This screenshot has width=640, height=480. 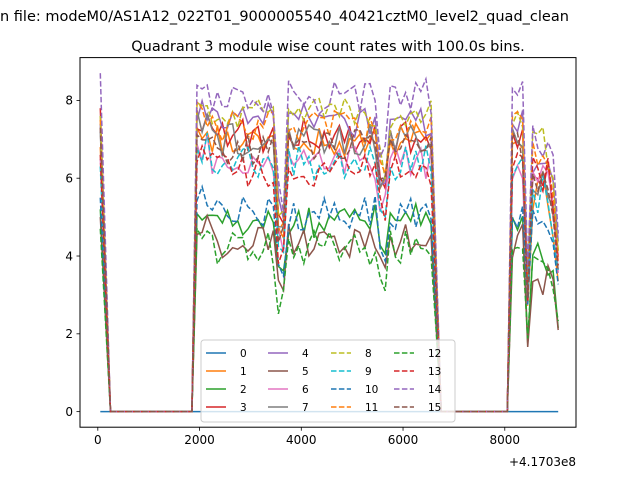 I want to click on legend-label: 6, so click(x=305, y=390).